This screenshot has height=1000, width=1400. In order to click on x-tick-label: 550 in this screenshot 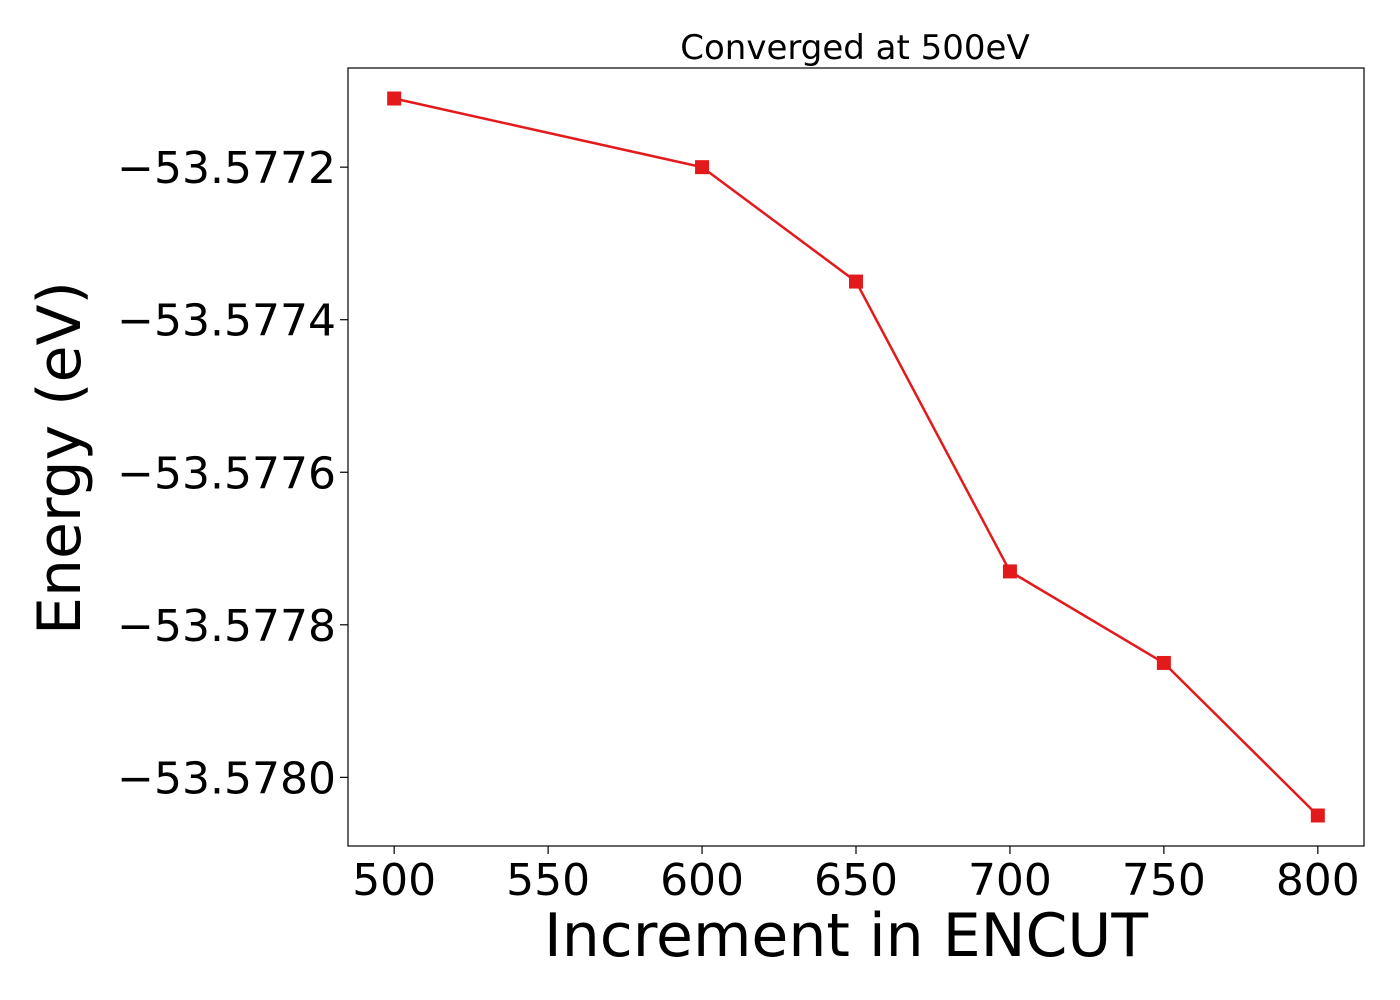, I will do `click(548, 880)`.